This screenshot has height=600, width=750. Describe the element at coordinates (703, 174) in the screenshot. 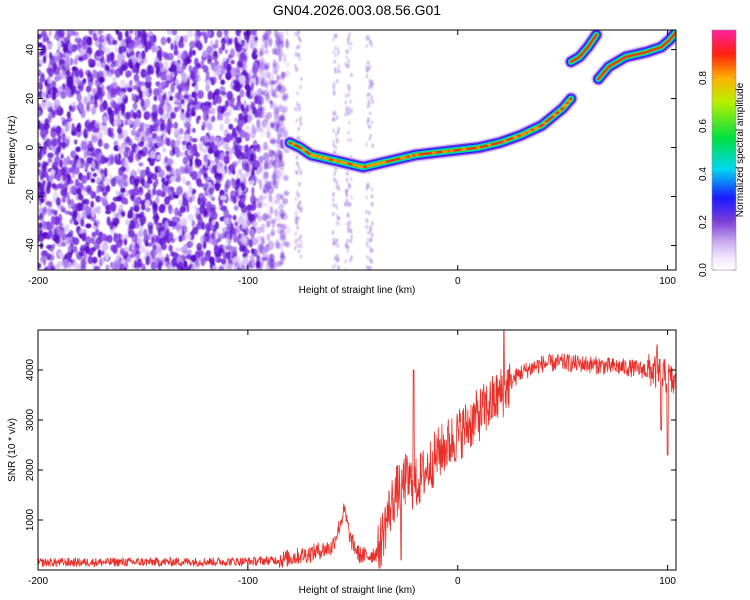

I see `colorbar-tick-label: 0.4` at that location.